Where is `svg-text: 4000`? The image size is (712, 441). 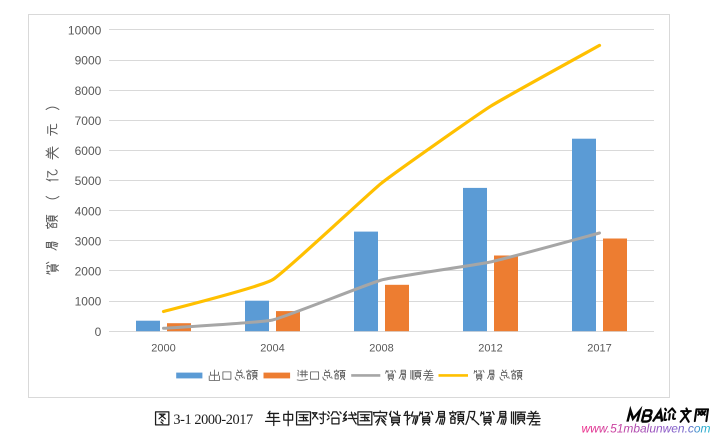
svg-text: 4000 is located at coordinates (88, 211).